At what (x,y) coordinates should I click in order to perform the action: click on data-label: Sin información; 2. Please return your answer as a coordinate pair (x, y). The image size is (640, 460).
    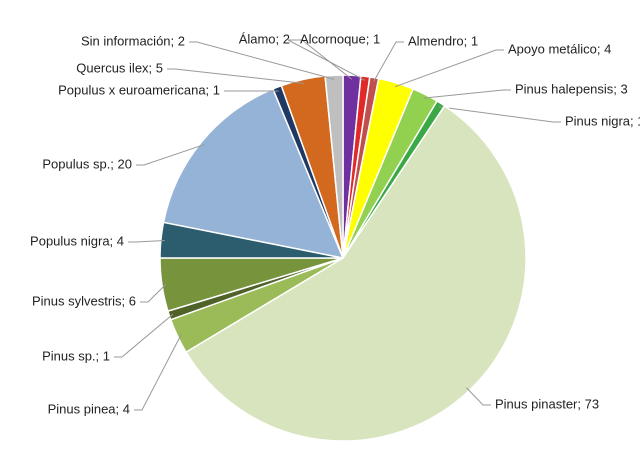
    Looking at the image, I should click on (133, 40).